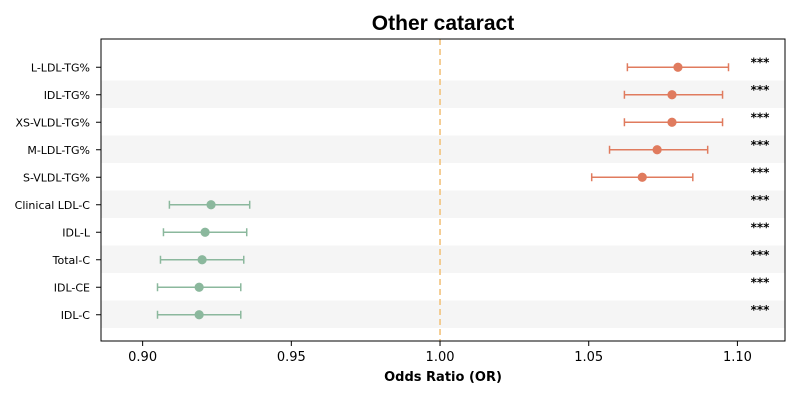 The height and width of the screenshot is (400, 800). Describe the element at coordinates (53, 205) in the screenshot. I see `row-label: Clinical LDL-C` at that location.